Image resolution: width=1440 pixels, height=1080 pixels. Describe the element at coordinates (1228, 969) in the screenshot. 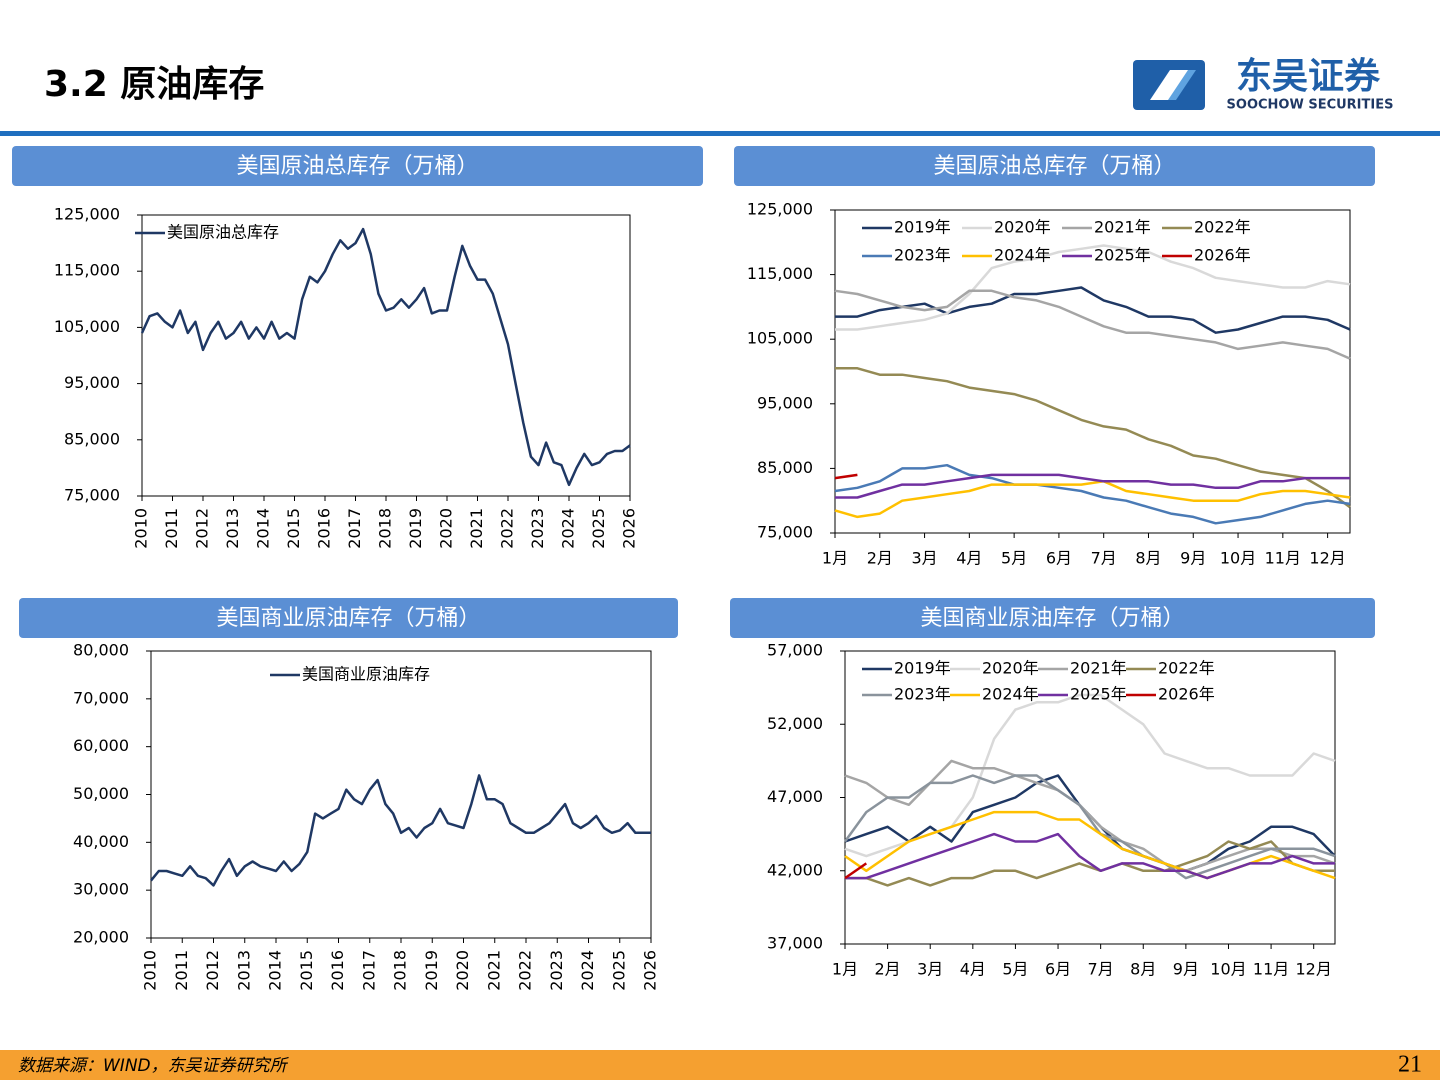

I see `x-tick-label: 10月` at that location.